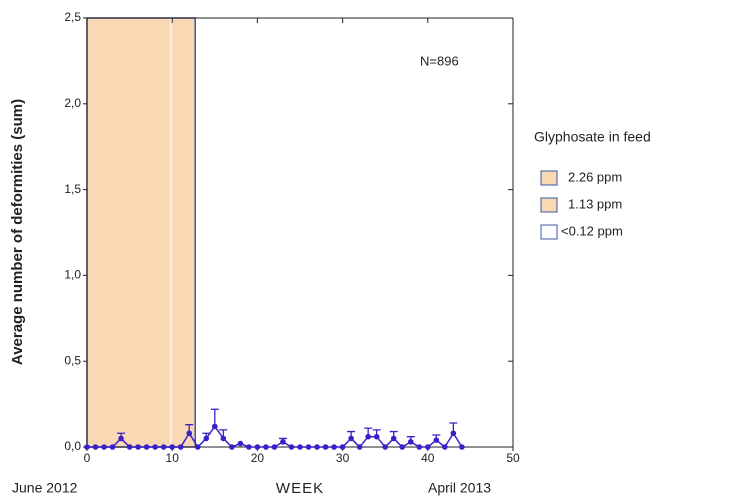 The image size is (736, 504). Describe the element at coordinates (17, 232) in the screenshot. I see `y-axis-label: Average number of deformities (sum)` at that location.